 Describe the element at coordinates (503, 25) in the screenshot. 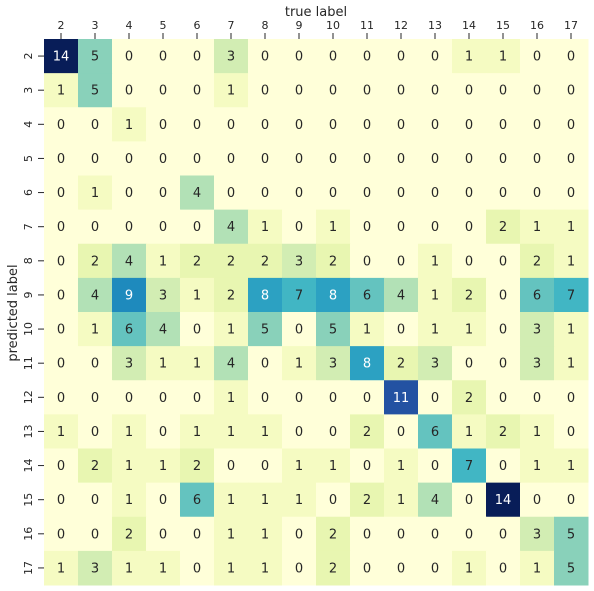

I see `x-tick-label: 15` at that location.